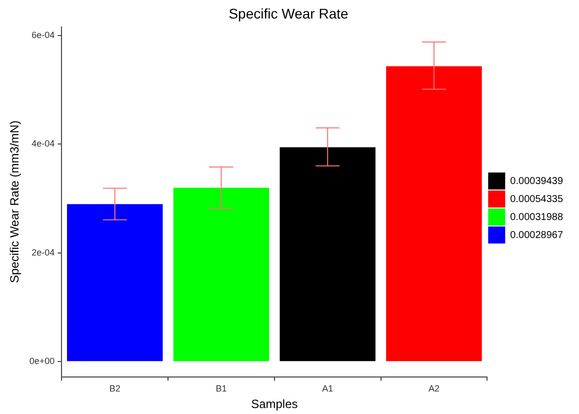 The height and width of the screenshot is (414, 579). Describe the element at coordinates (537, 217) in the screenshot. I see `legend-label: 0.00031988` at that location.